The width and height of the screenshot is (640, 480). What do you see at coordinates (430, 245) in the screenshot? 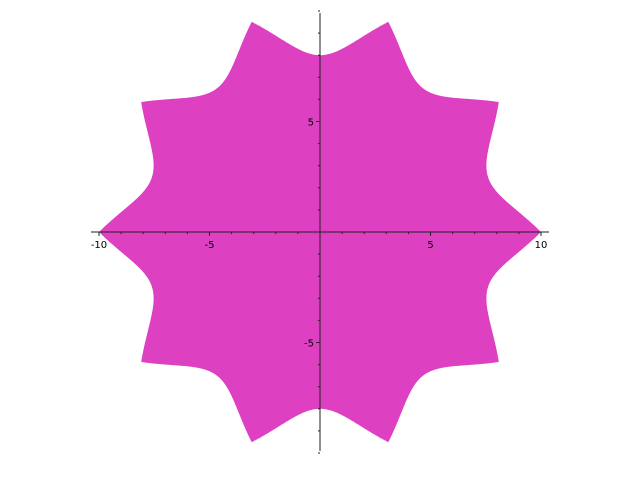
I see `x-tick-label: 5` at bounding box center [430, 245].